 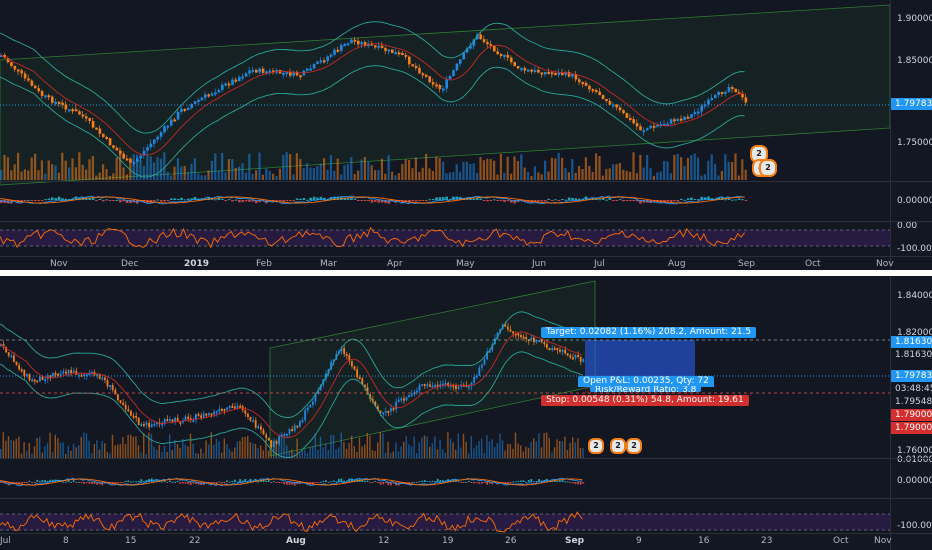 What do you see at coordinates (466, 221) in the screenshot?
I see `top-macd-rsi-divider` at bounding box center [466, 221].